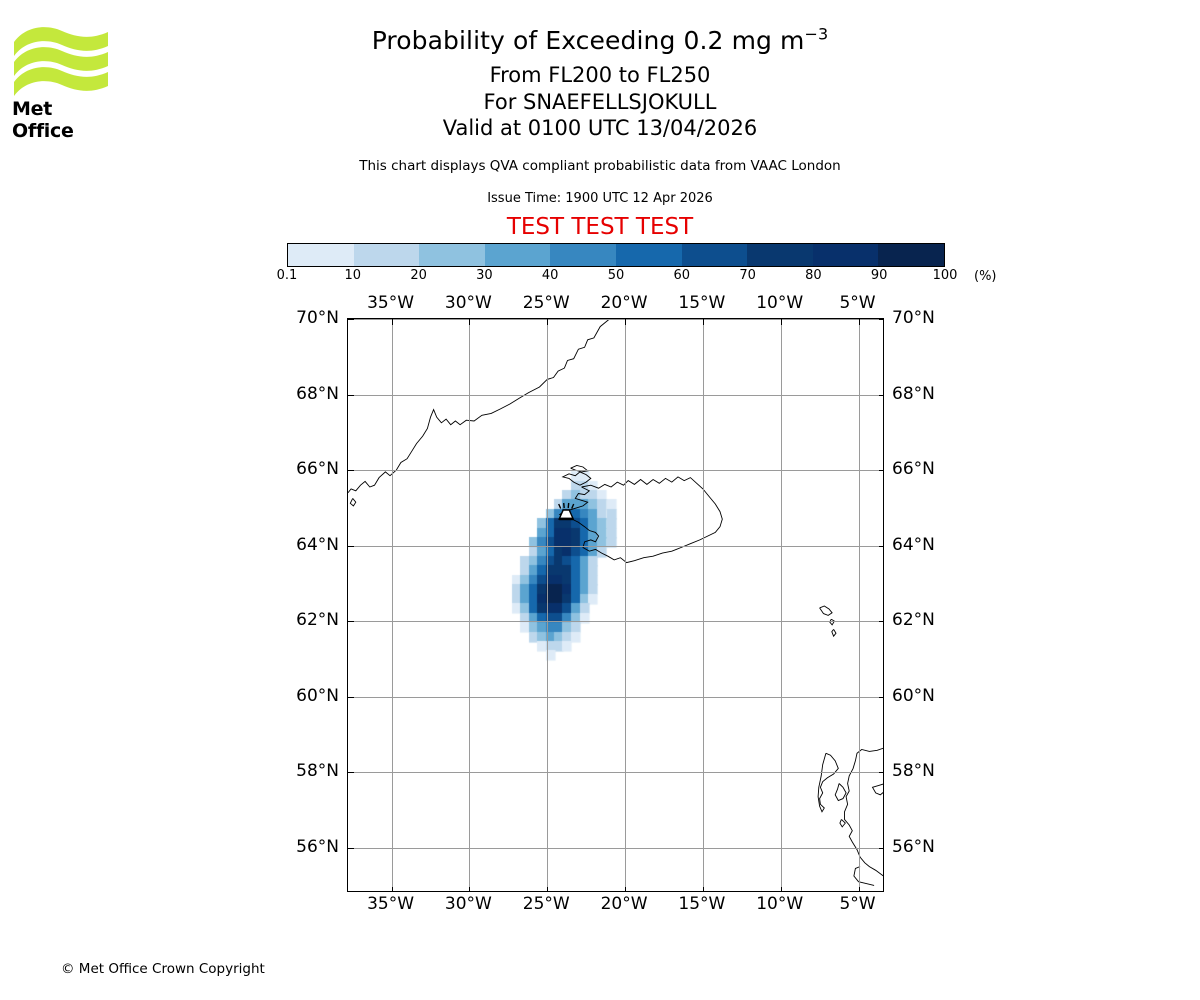 The width and height of the screenshot is (1200, 1000). What do you see at coordinates (317, 695) in the screenshot?
I see `lat-label-left-60°N: 60°N` at bounding box center [317, 695].